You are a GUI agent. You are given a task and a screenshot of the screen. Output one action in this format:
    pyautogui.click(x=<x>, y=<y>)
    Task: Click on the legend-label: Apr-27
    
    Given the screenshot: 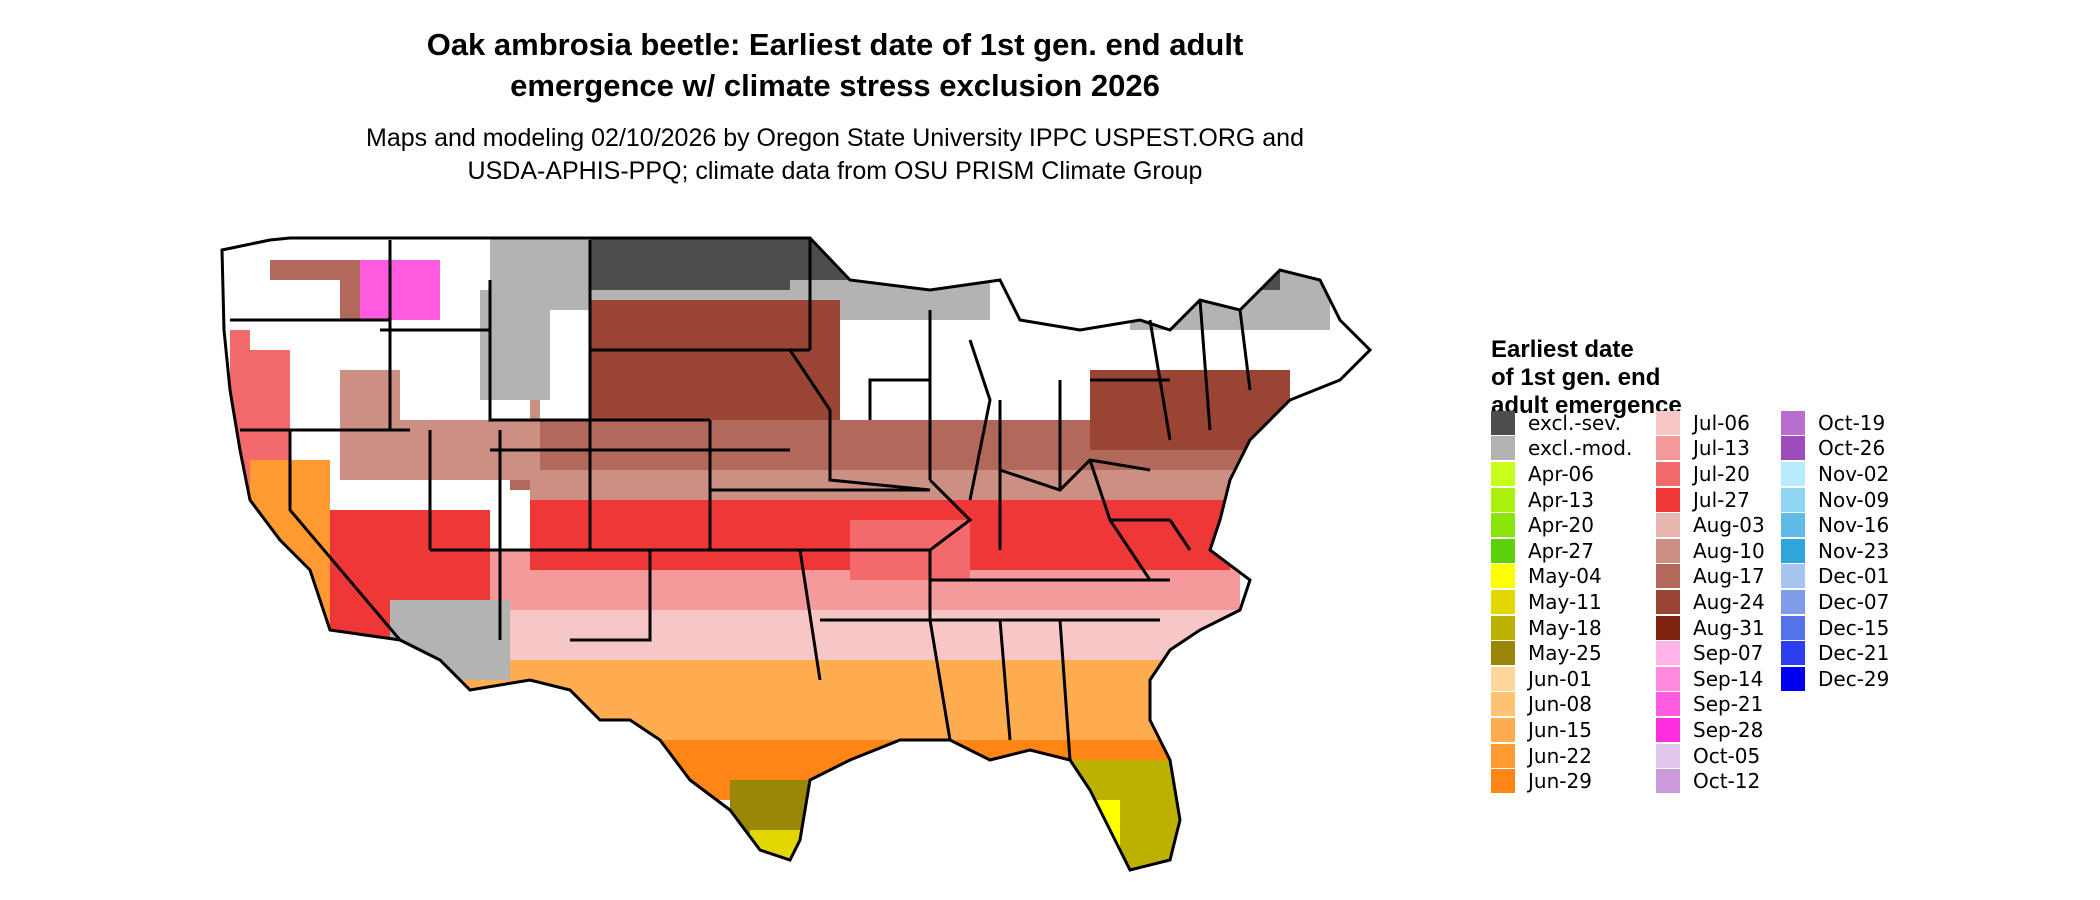 What is the action you would take?
    pyautogui.click(x=1561, y=550)
    